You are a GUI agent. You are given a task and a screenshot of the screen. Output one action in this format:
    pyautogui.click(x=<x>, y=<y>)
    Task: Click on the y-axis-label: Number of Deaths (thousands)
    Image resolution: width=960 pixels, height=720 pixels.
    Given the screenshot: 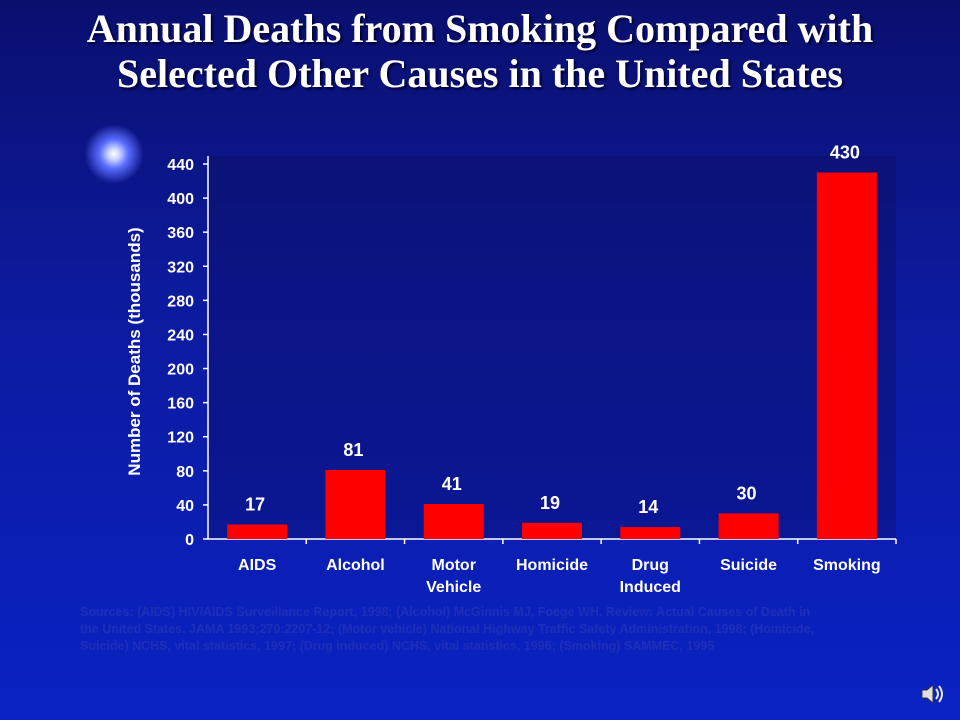 What is the action you would take?
    pyautogui.click(x=134, y=351)
    